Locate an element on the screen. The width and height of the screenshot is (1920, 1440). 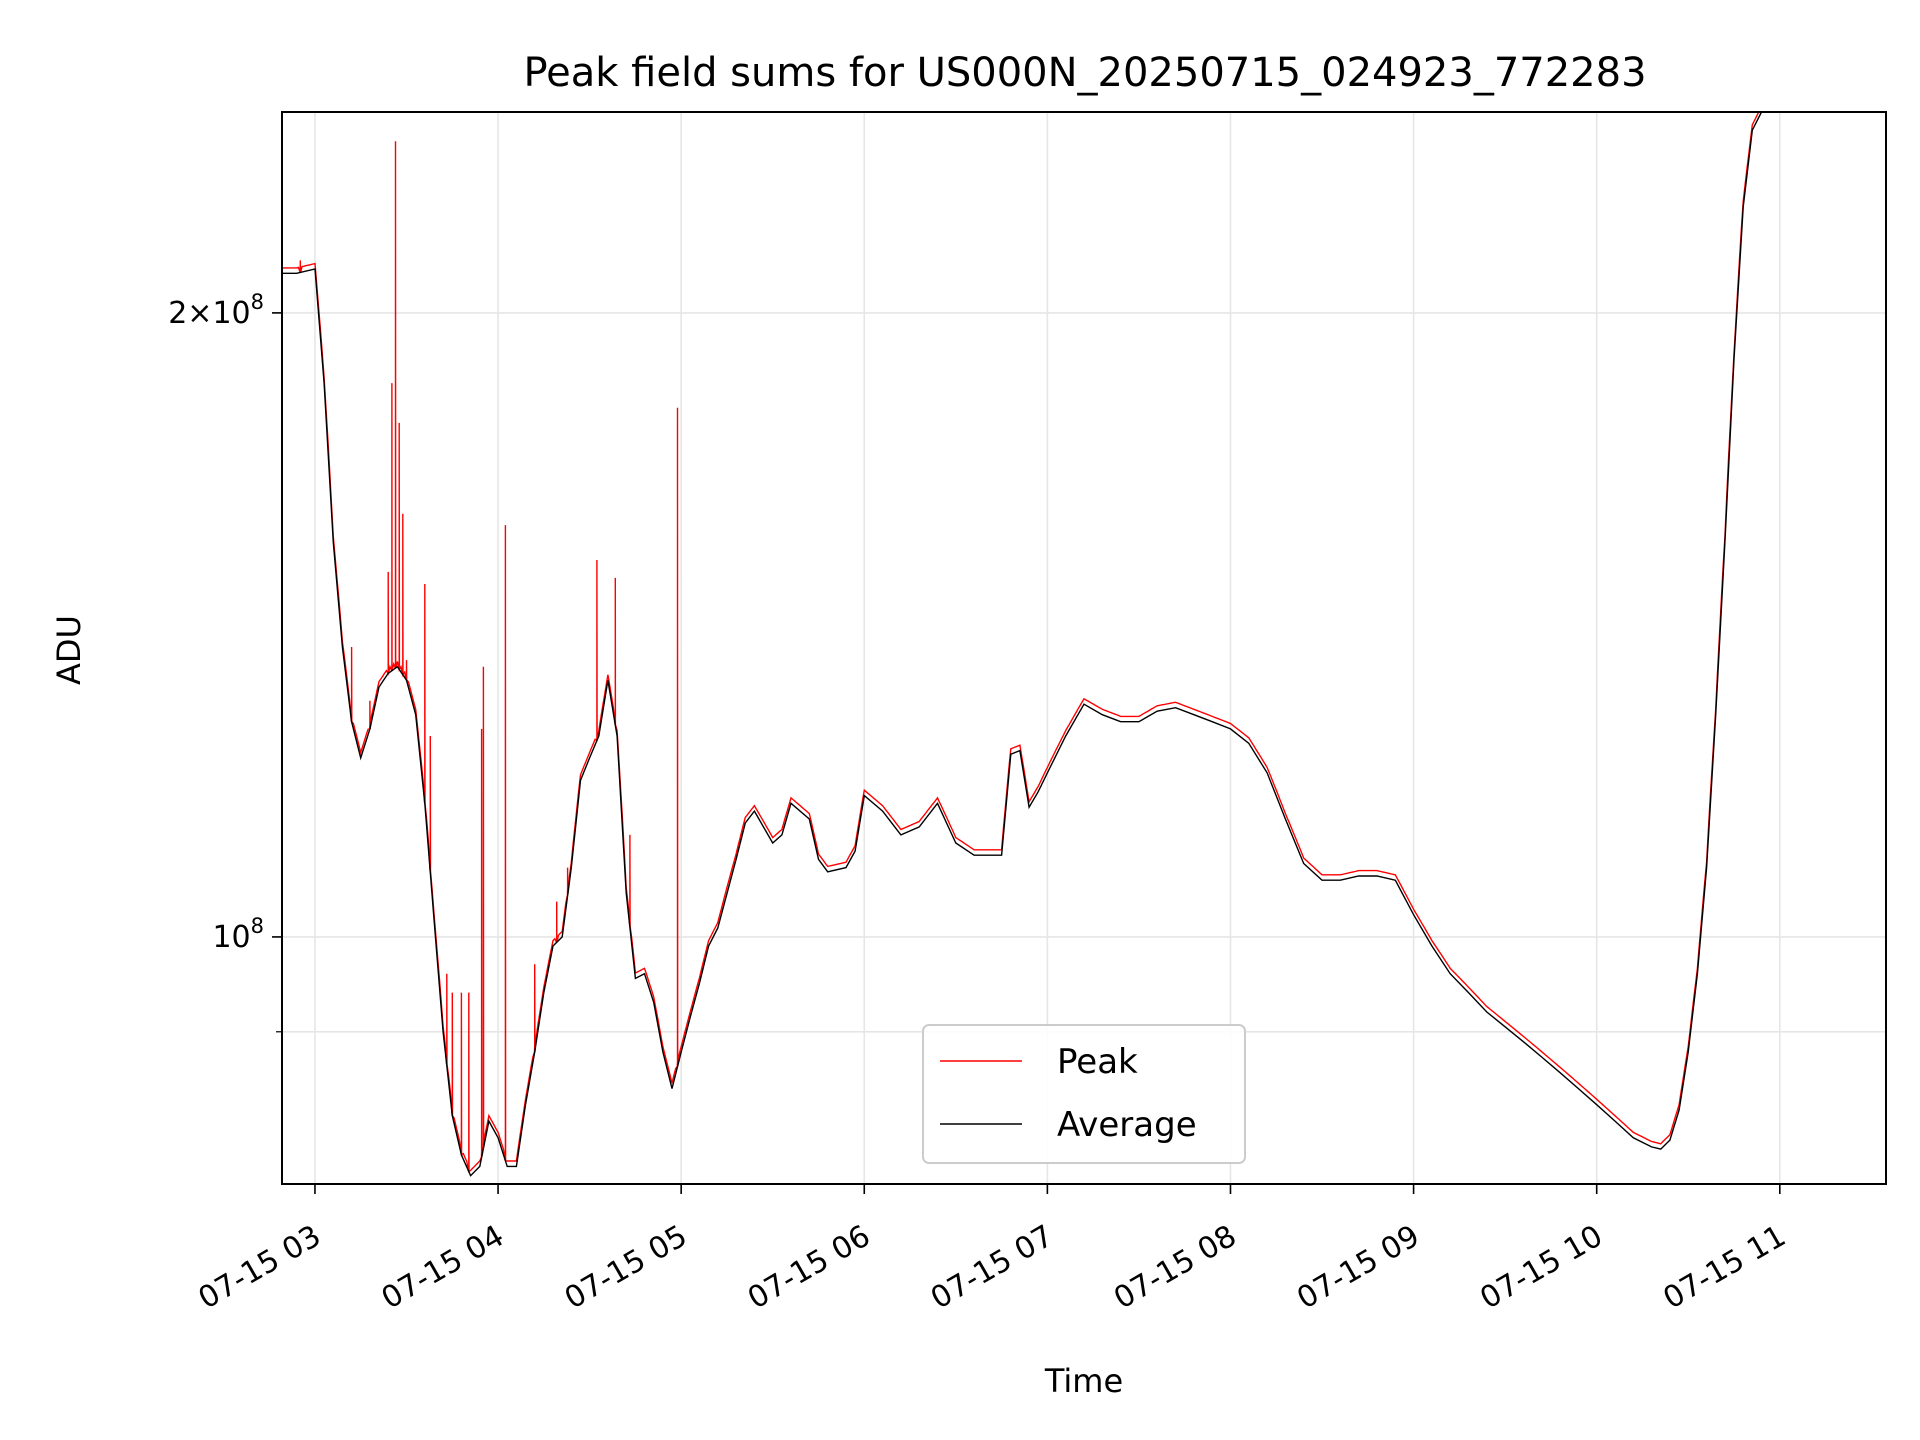
x-axis-label: Time is located at coordinates (1083, 1381).